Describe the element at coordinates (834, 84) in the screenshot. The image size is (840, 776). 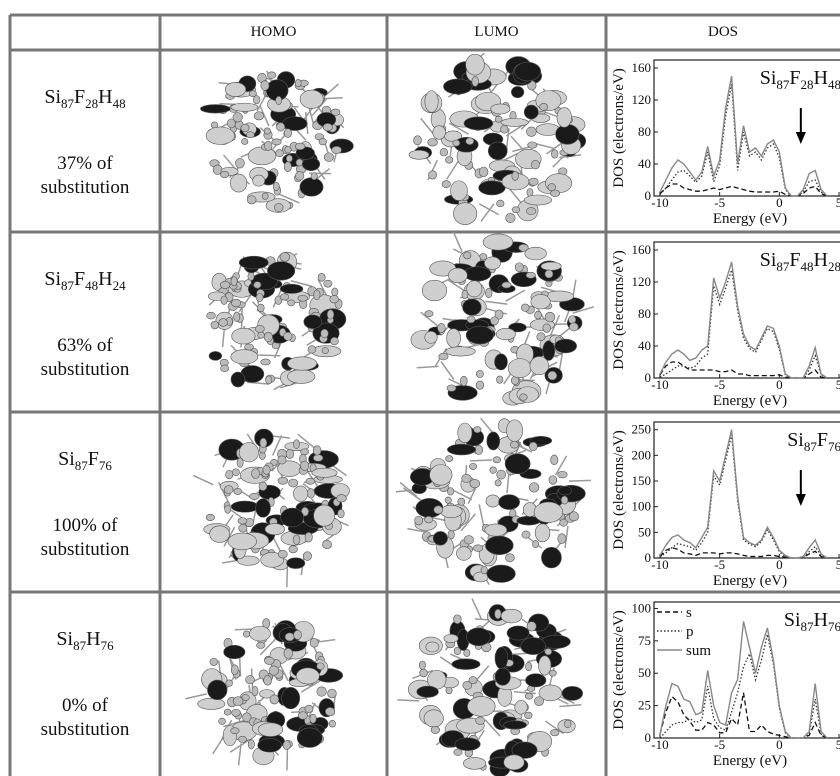
I see `title-subscript: 48` at that location.